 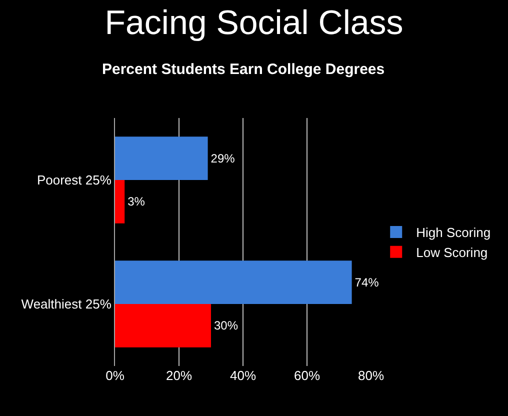 I want to click on legend-label: High Scoring, so click(x=453, y=232).